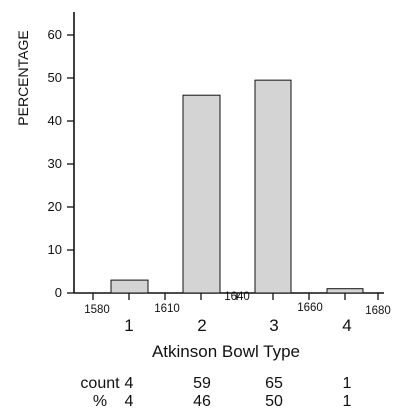  Describe the element at coordinates (226, 351) in the screenshot. I see `x-axis-label: Atkinson Bowl Type` at that location.